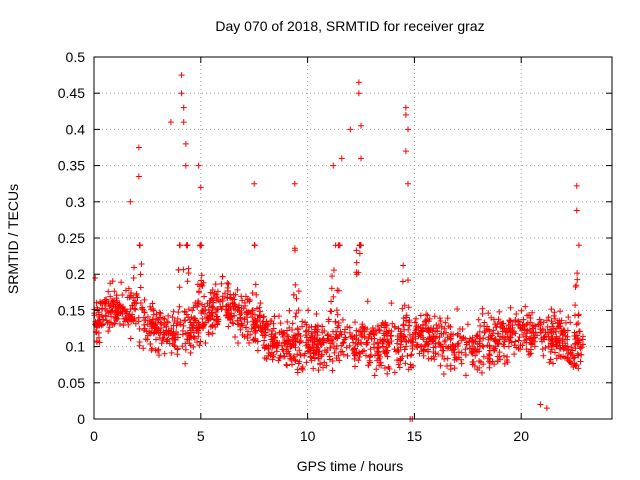  Describe the element at coordinates (350, 466) in the screenshot. I see `x-axis-label: GPS time / hours` at that location.